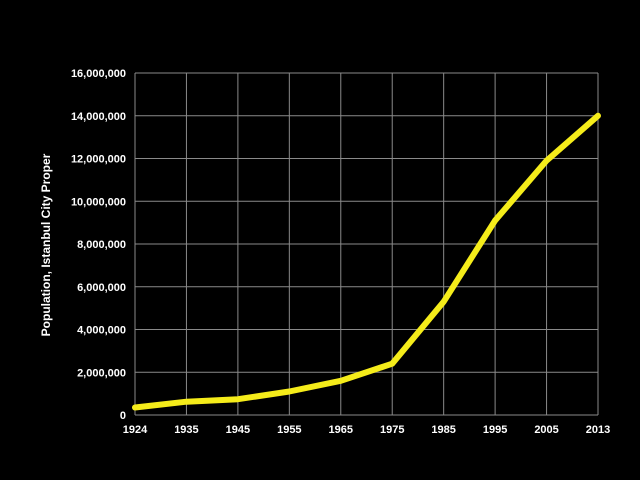 This screenshot has height=480, width=640. I want to click on x-tick-label: 1924, so click(135, 430).